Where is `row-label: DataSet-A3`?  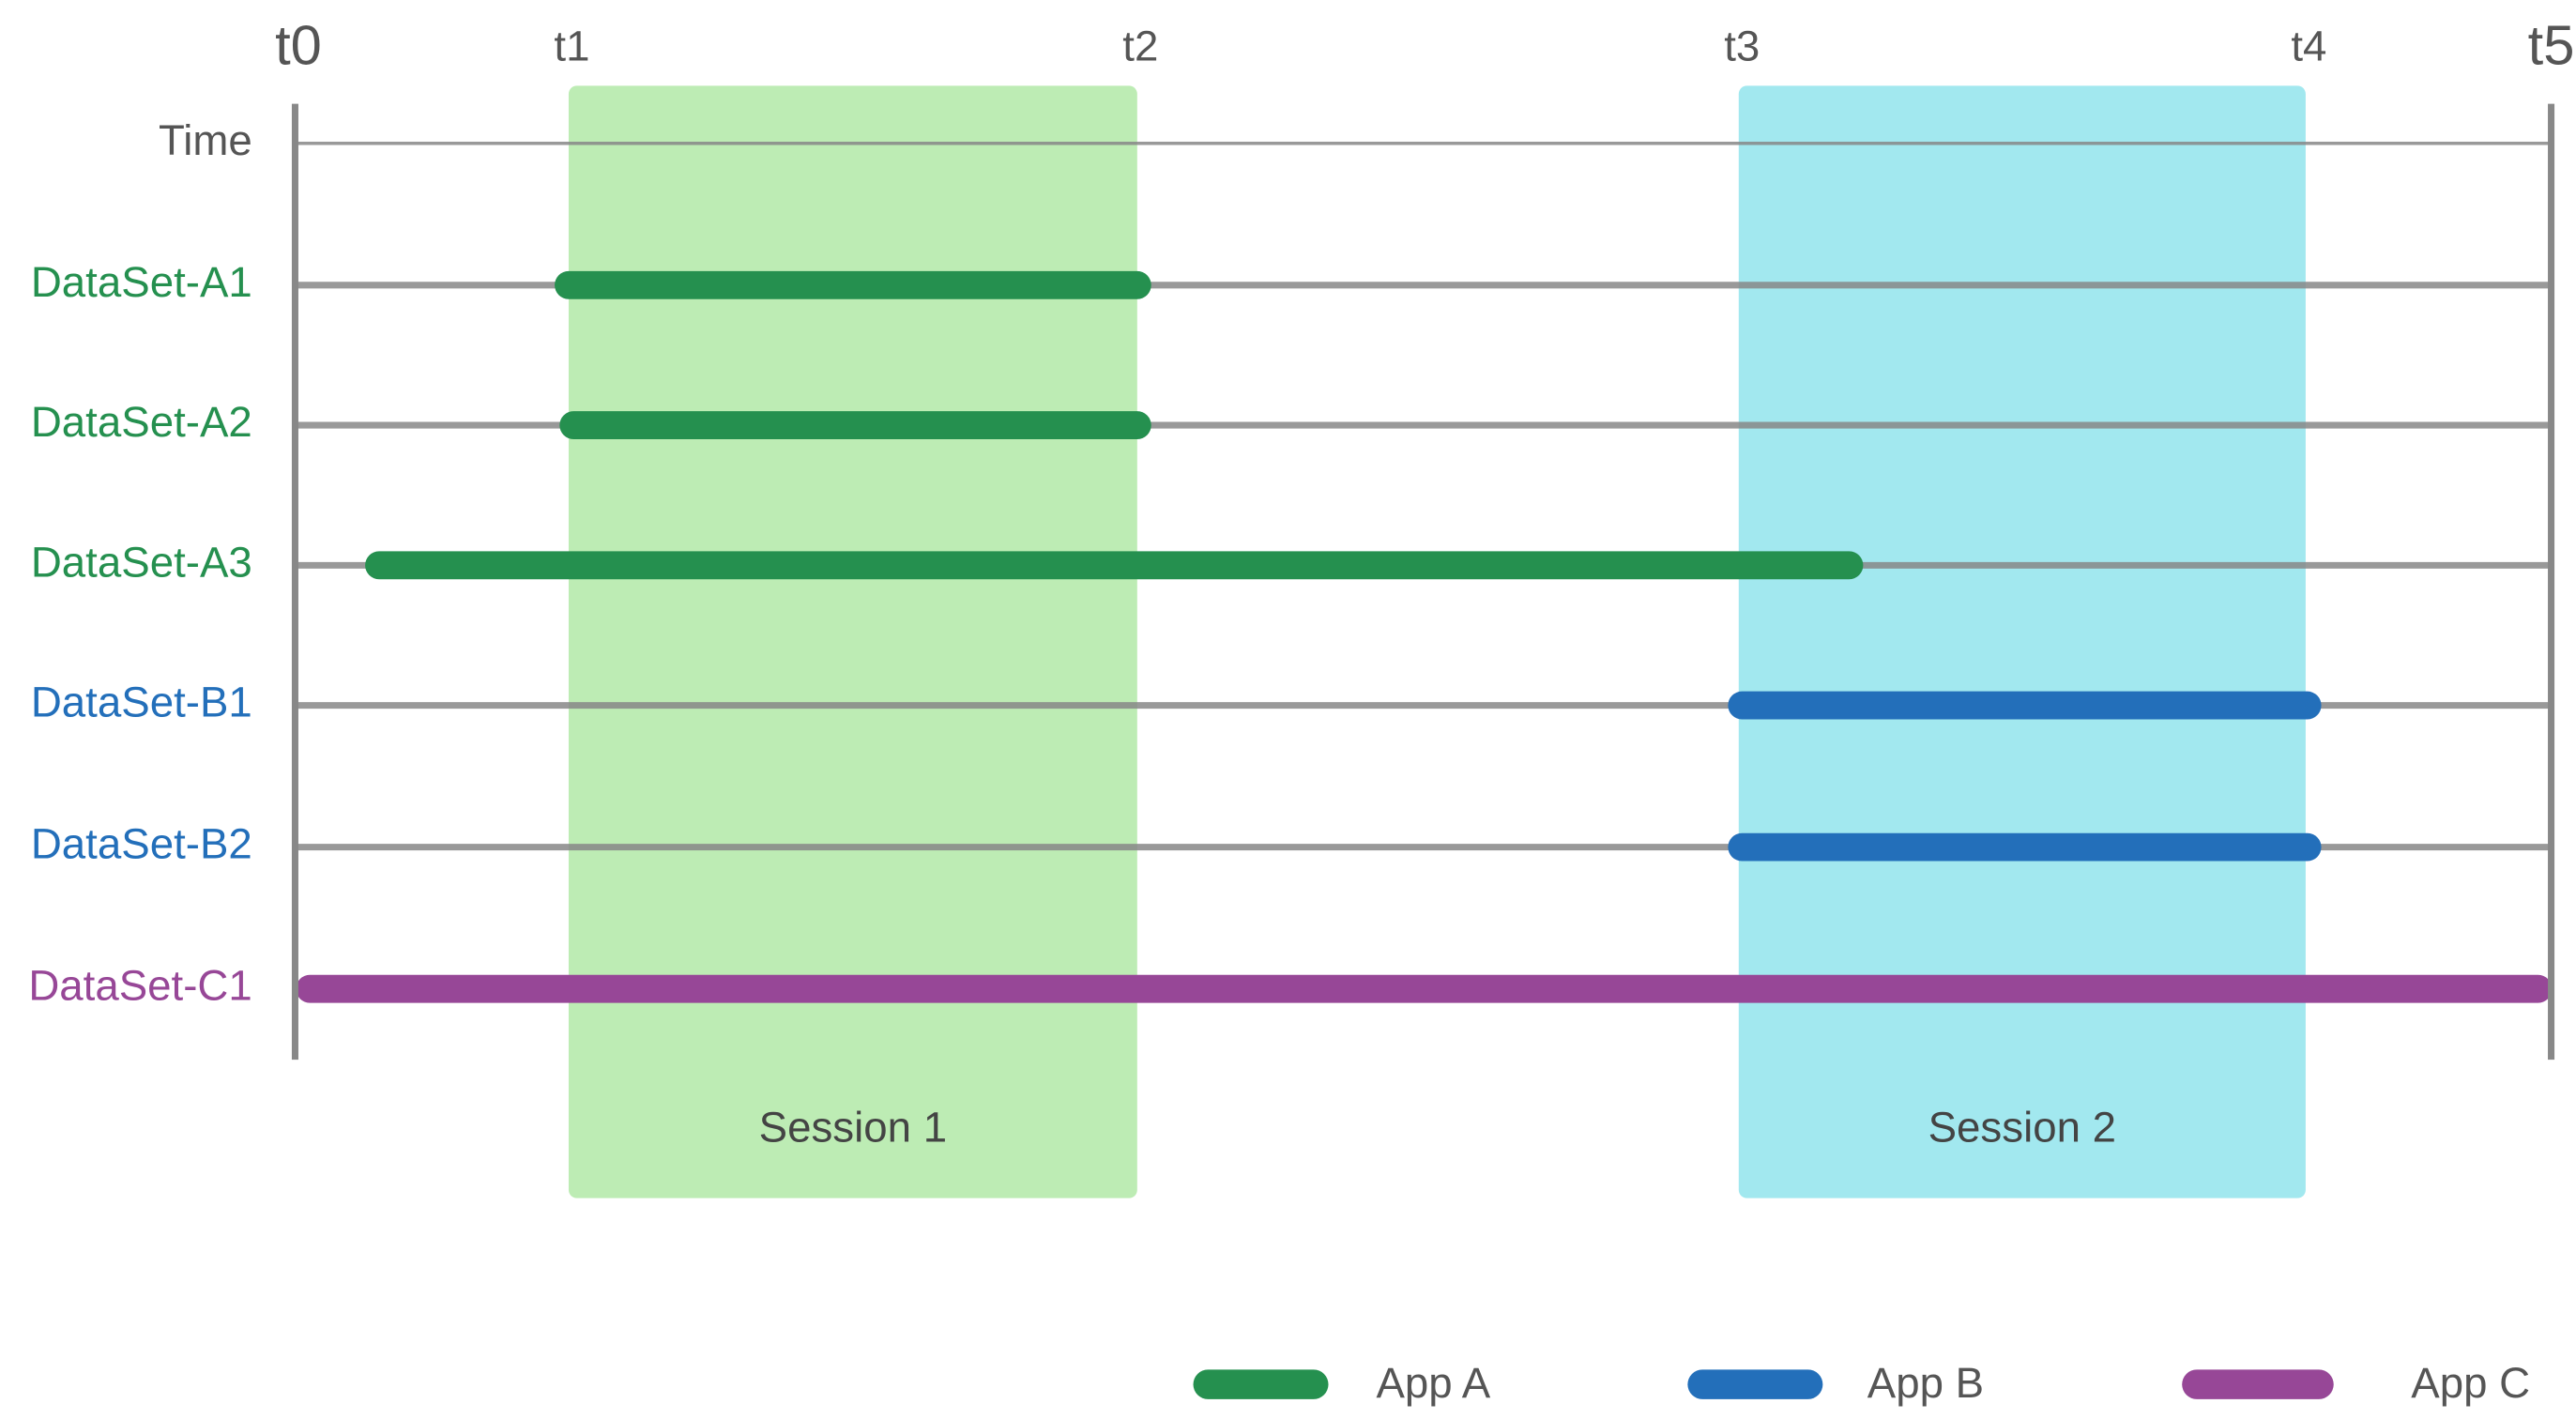
row-label: DataSet-A3 is located at coordinates (141, 562).